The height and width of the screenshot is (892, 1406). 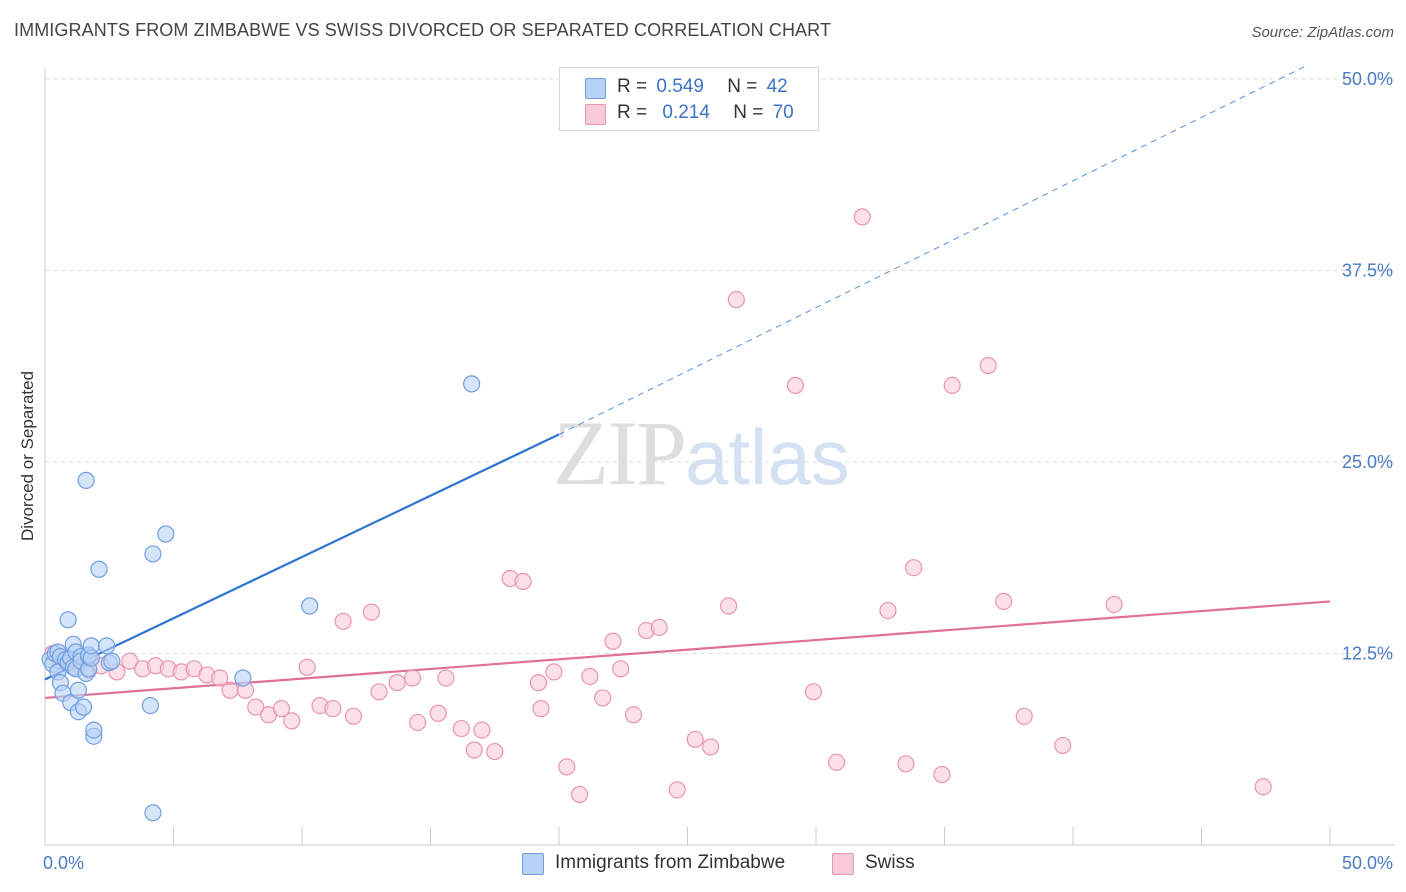 I want to click on legend-text-zimbabwe: R = 0.549 N = 42, so click(x=702, y=87).